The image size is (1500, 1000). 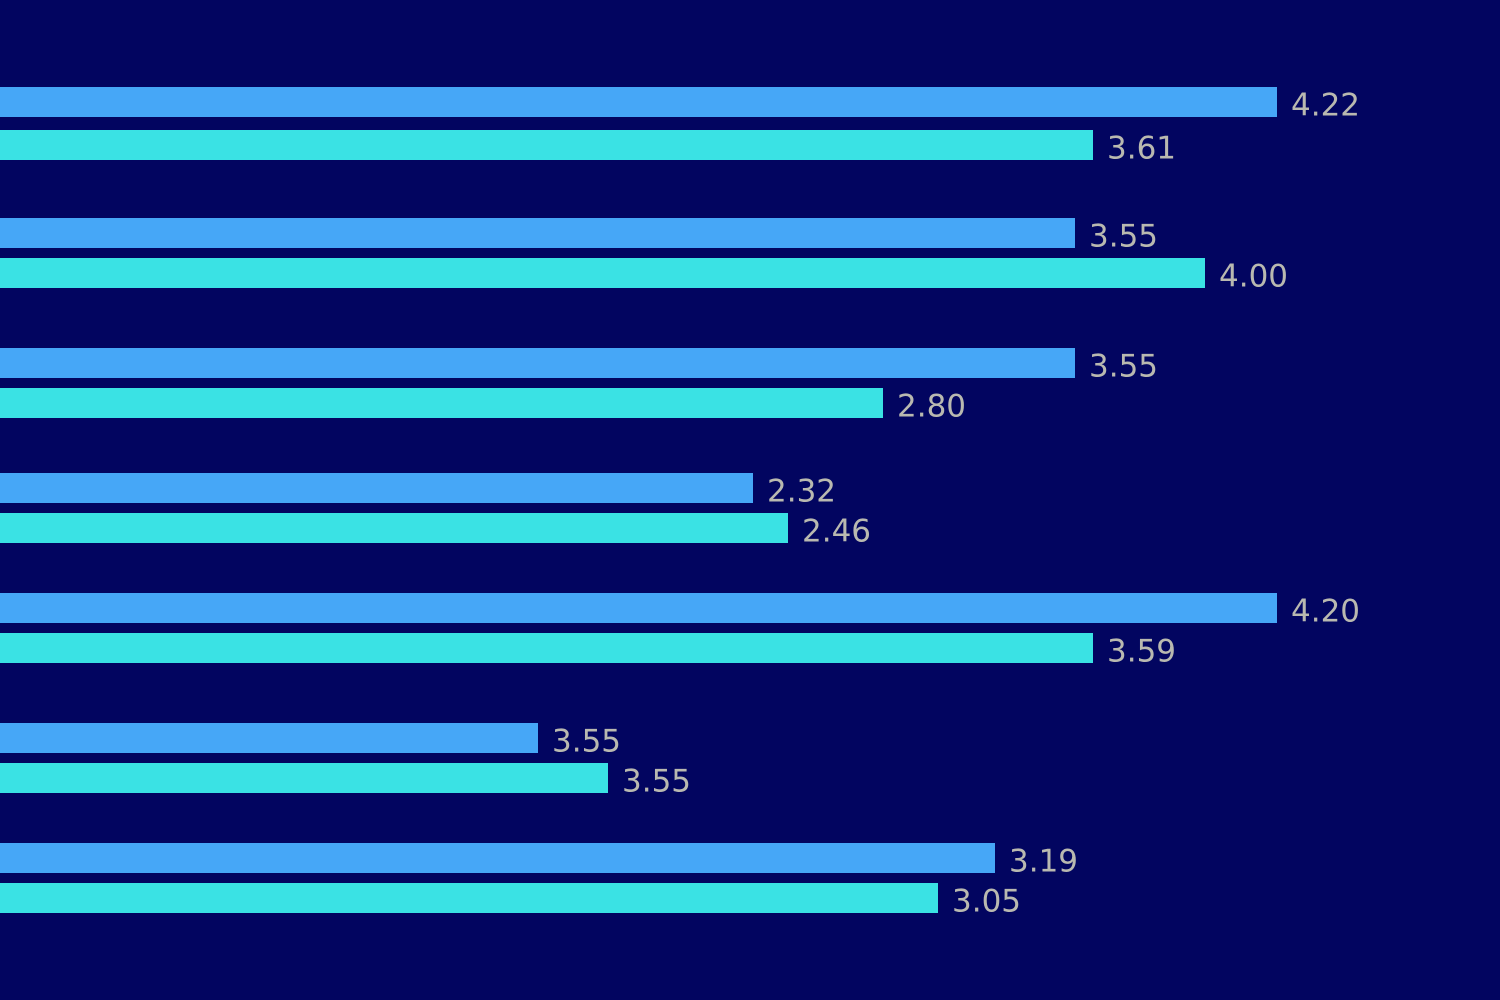 What do you see at coordinates (1141, 149) in the screenshot?
I see `bar-value-label-1-b: 3.61` at bounding box center [1141, 149].